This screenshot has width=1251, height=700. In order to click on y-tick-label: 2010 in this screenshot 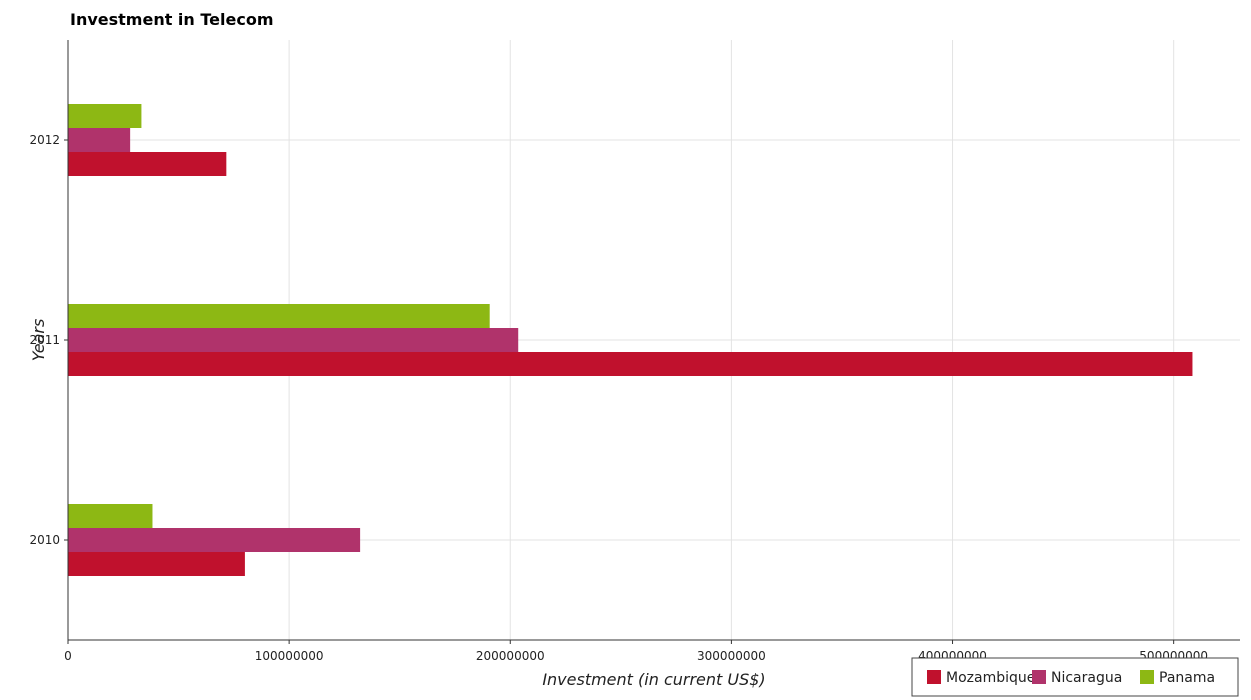, I will do `click(44, 540)`.